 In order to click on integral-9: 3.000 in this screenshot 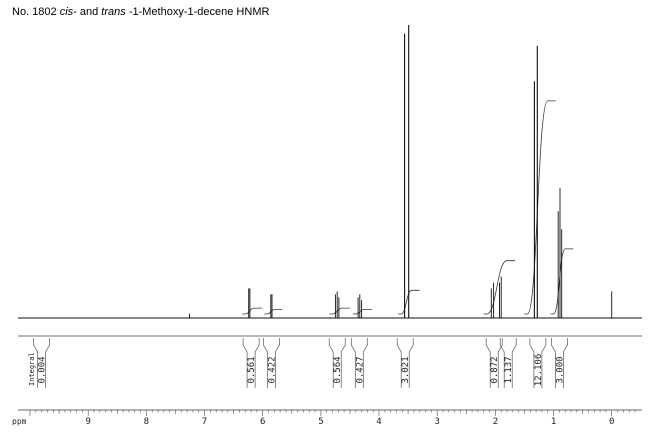, I will do `click(559, 363)`.